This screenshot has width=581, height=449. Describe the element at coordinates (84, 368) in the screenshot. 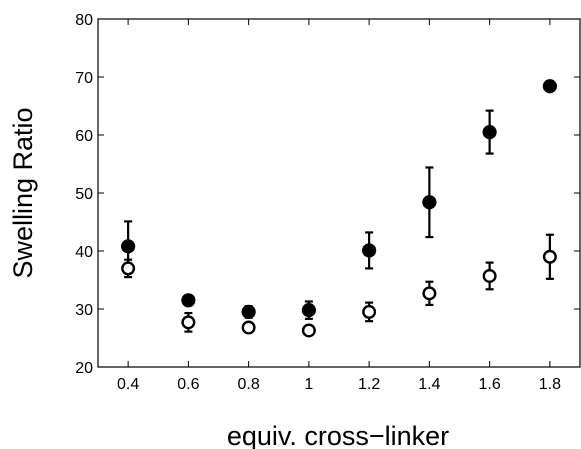

I see `y-tick-label: 20` at that location.